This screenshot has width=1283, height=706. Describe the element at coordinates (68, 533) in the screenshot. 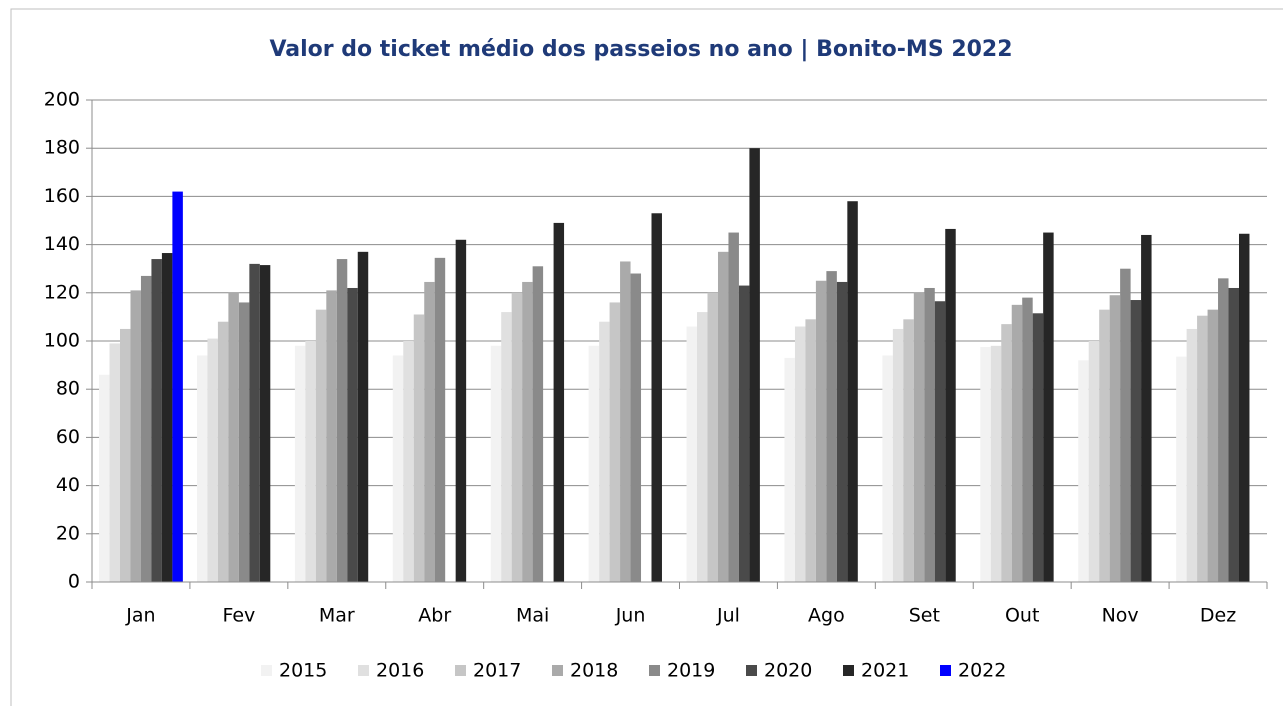

I see `y-tick-label: 20` at that location.